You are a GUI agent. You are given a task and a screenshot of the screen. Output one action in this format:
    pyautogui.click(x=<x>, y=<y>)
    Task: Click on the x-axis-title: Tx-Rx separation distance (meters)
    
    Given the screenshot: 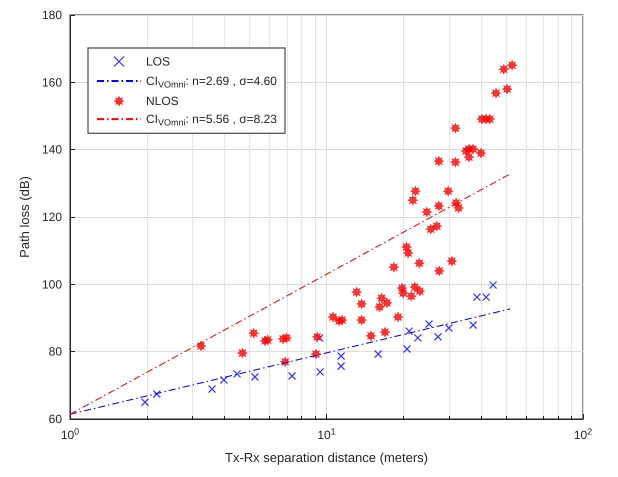 What is the action you would take?
    pyautogui.click(x=326, y=457)
    